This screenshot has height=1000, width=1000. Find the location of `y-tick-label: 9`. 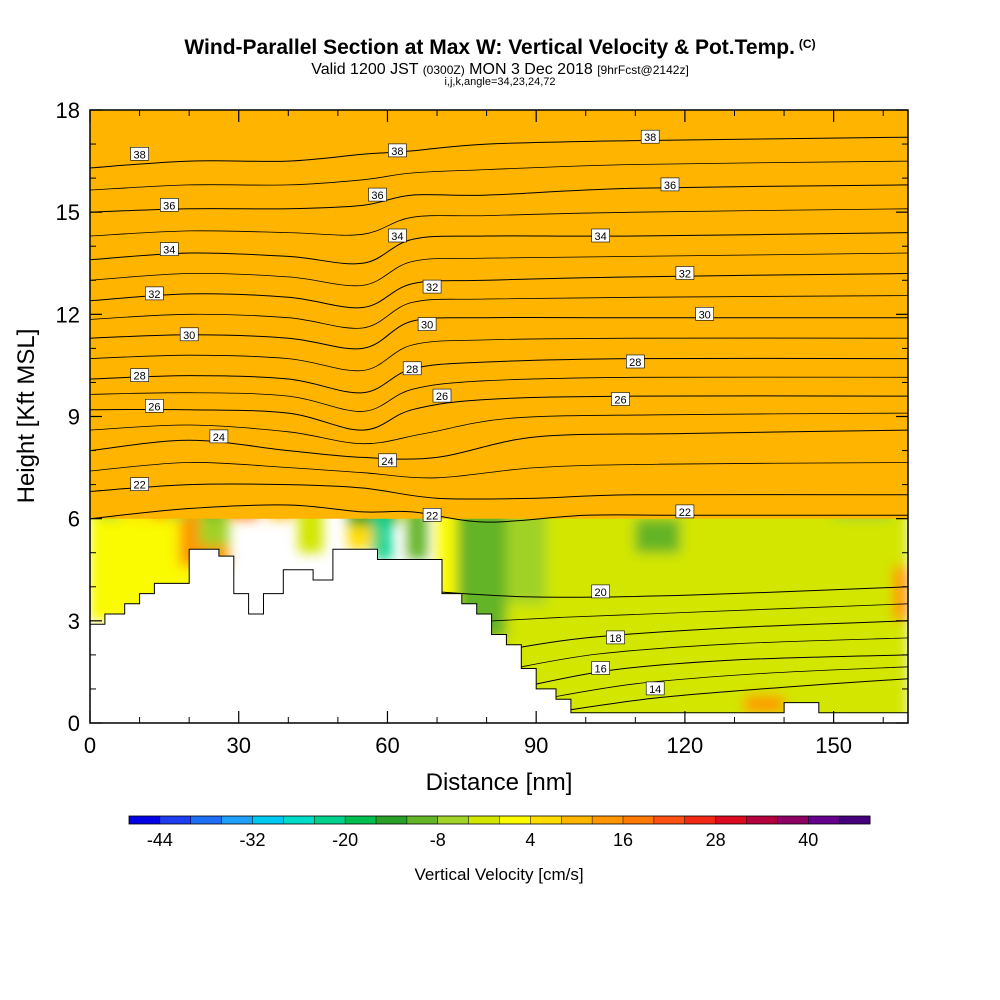

y-tick-label: 9 is located at coordinates (74, 417).